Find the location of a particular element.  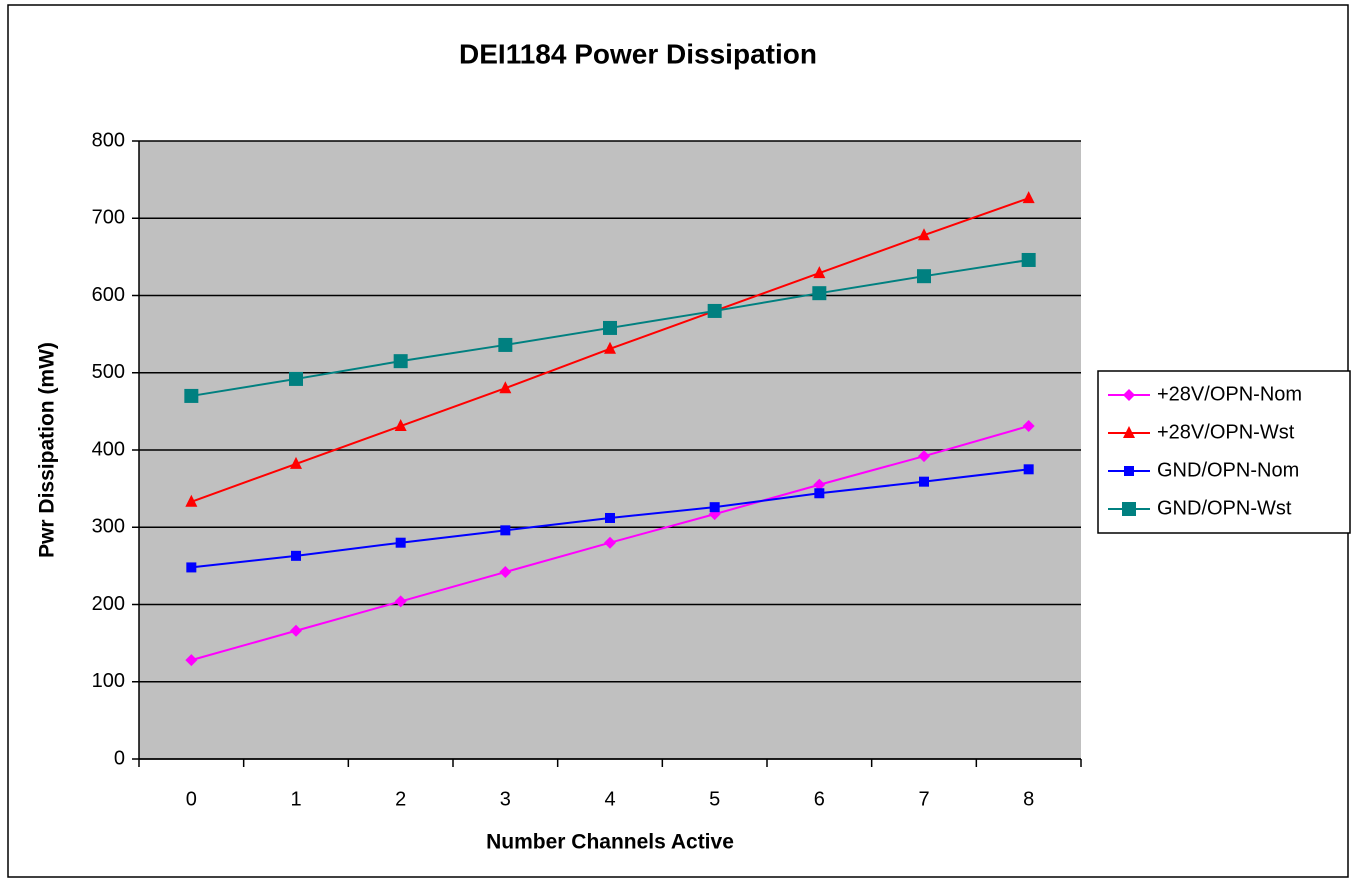

legend-label: +28V/OPN-Wst is located at coordinates (1226, 432).